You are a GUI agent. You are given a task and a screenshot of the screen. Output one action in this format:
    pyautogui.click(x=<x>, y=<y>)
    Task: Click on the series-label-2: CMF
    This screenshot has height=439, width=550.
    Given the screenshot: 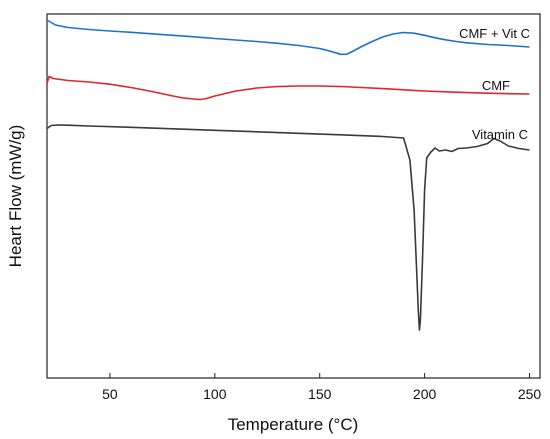 What is the action you would take?
    pyautogui.click(x=496, y=85)
    